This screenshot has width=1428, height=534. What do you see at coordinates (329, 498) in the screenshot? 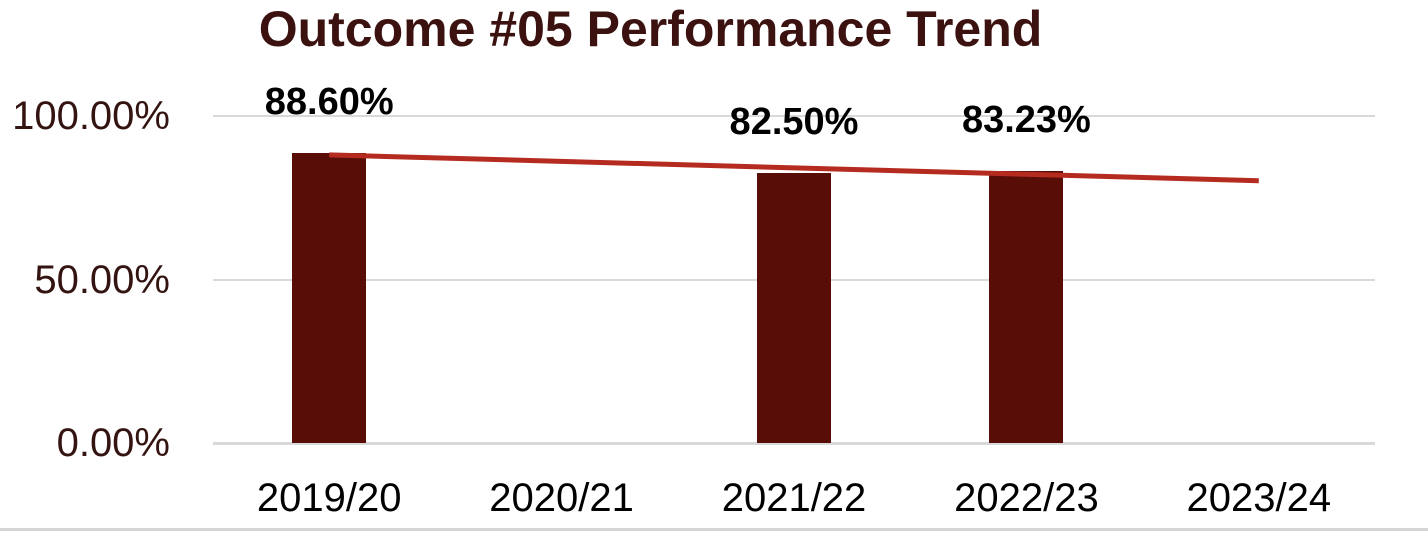
I see `x-axis-label-2019-20: 2019/20` at bounding box center [329, 498].